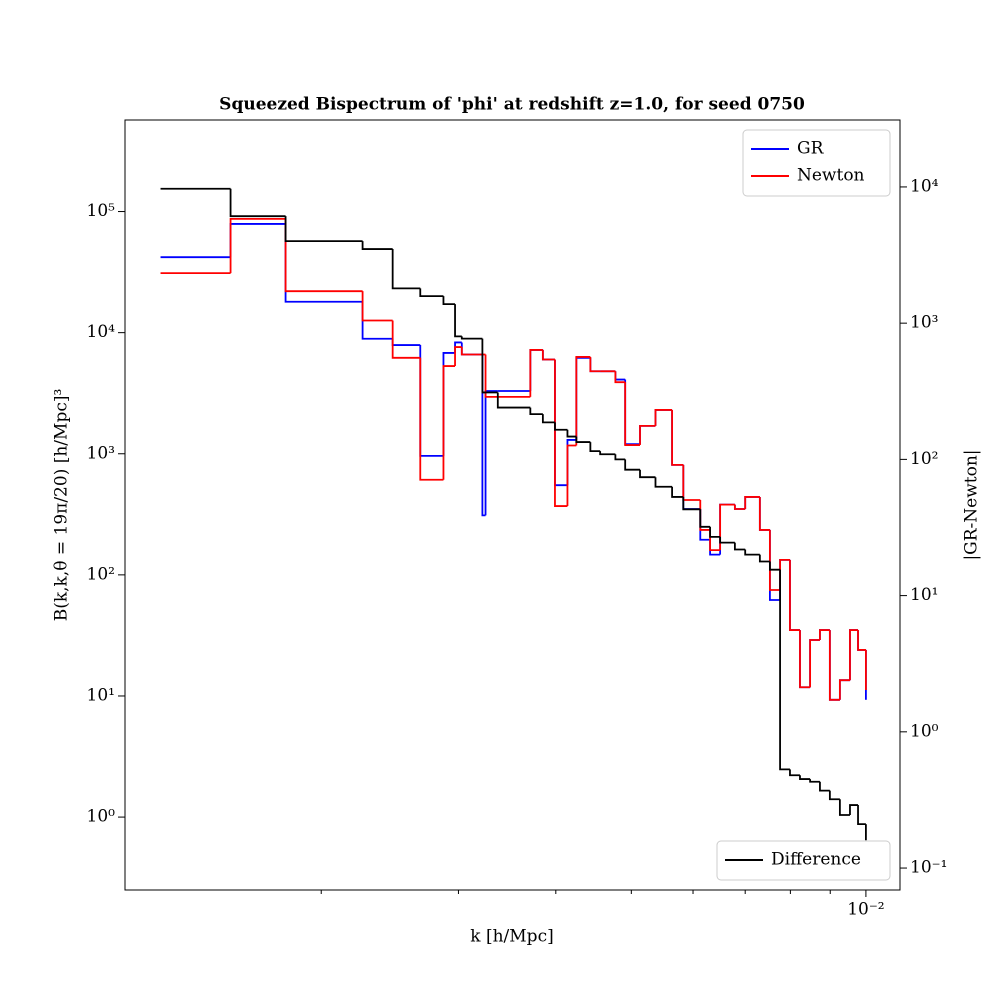 The image size is (1000, 1000). Describe the element at coordinates (811, 149) in the screenshot. I see `legend-label: GR` at that location.